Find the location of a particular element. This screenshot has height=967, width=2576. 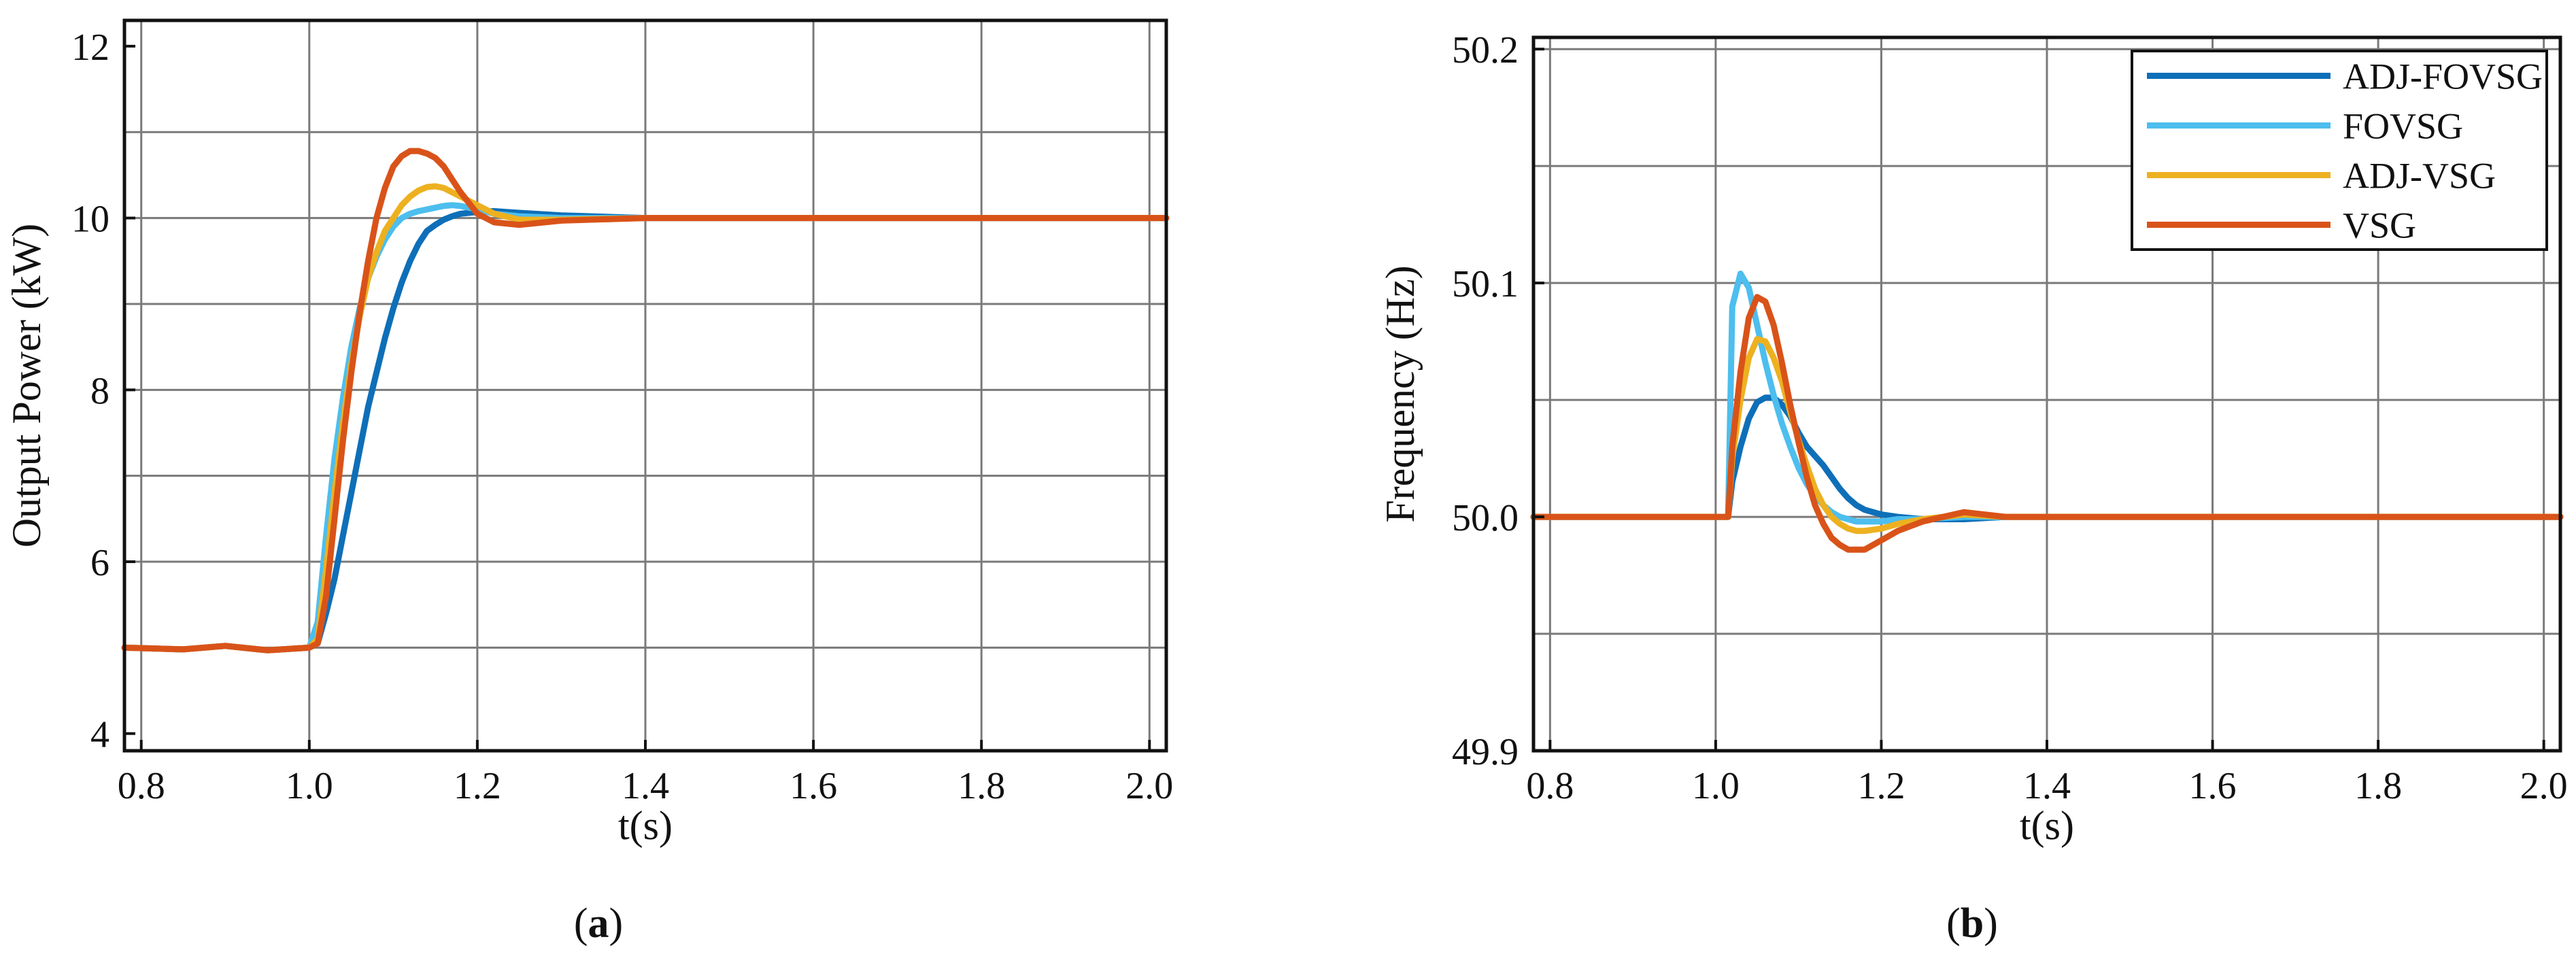

legend-box is located at coordinates (2339, 150).